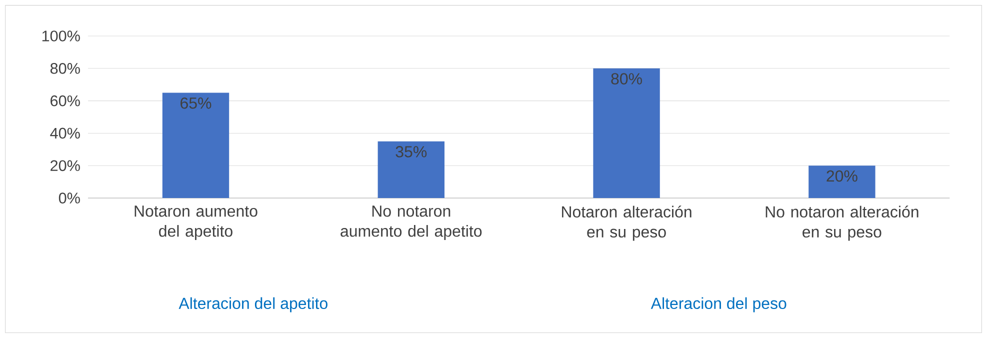  I want to click on y-tick-label: 60%, so click(65, 100).